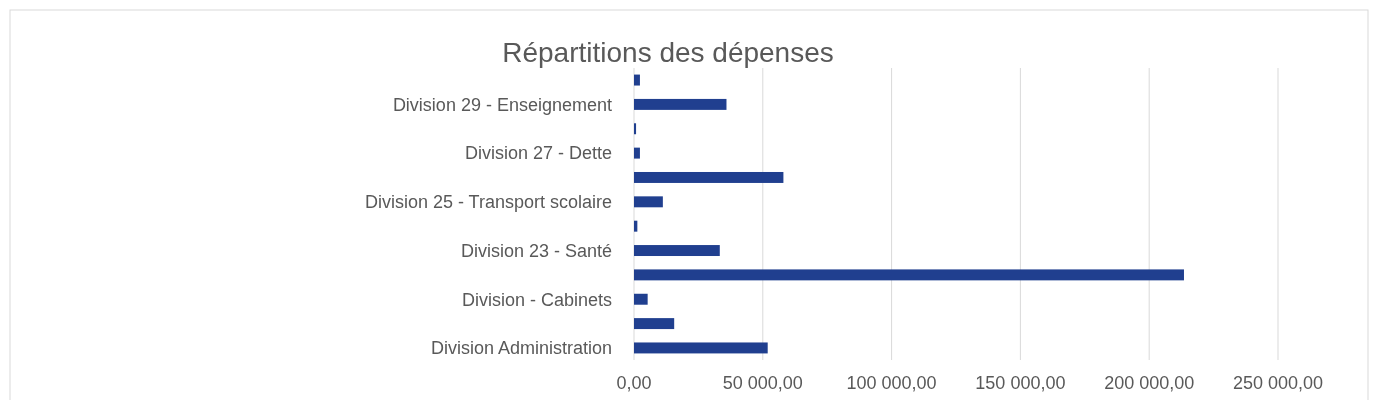  Describe the element at coordinates (521, 348) in the screenshot. I see `y-tick-label: Division Administration` at that location.